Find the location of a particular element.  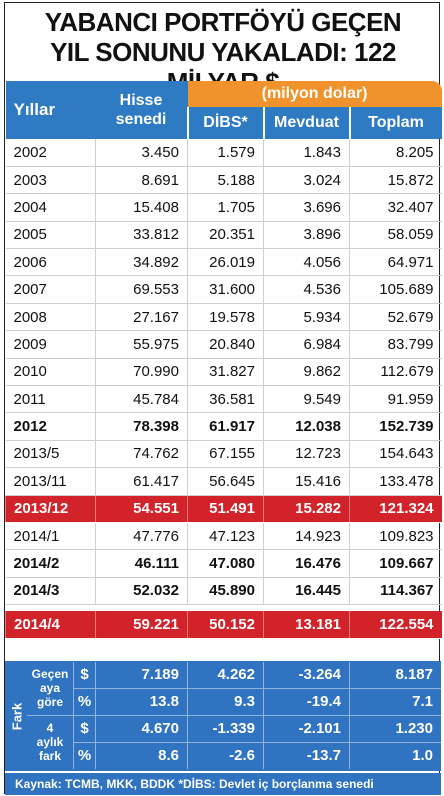

table-row-highlight: 2013/12 54.551 51.491 15.282 121.324 is located at coordinates (223, 509).